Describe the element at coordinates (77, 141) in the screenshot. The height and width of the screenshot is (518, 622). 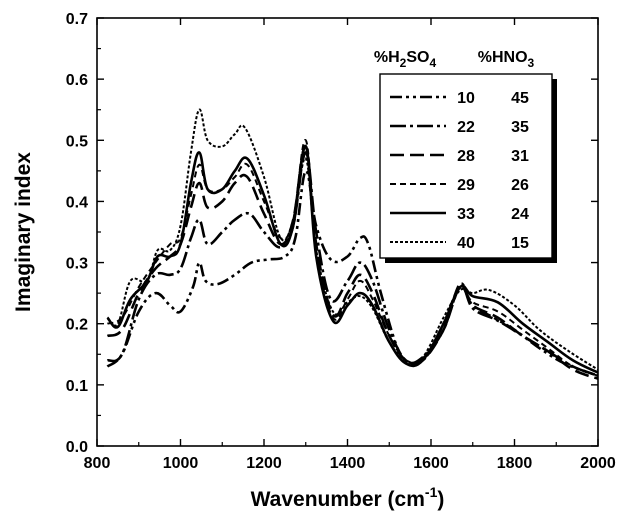
I see `y-tick-label-0.5: 0.5` at that location.